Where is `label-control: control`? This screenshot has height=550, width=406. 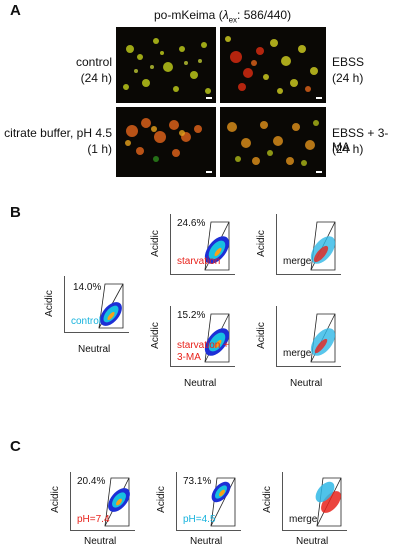 label-control: control is located at coordinates (93, 62).